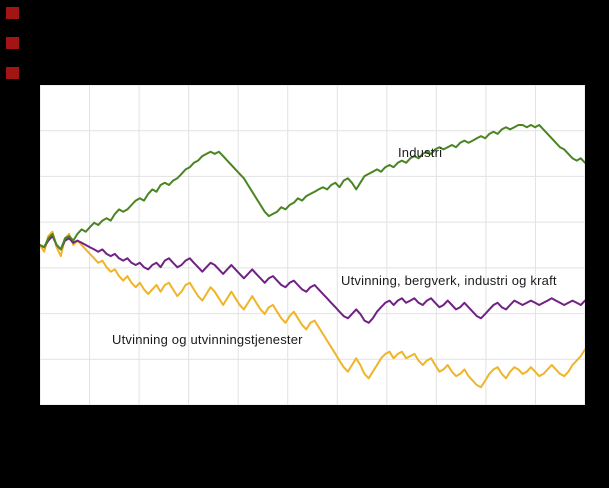 This screenshot has height=488, width=609. What do you see at coordinates (449, 280) in the screenshot?
I see `series-label-utvinning-bergverk-industri-og-kraft: Utvinning, bergverk, industri og kraft` at bounding box center [449, 280].